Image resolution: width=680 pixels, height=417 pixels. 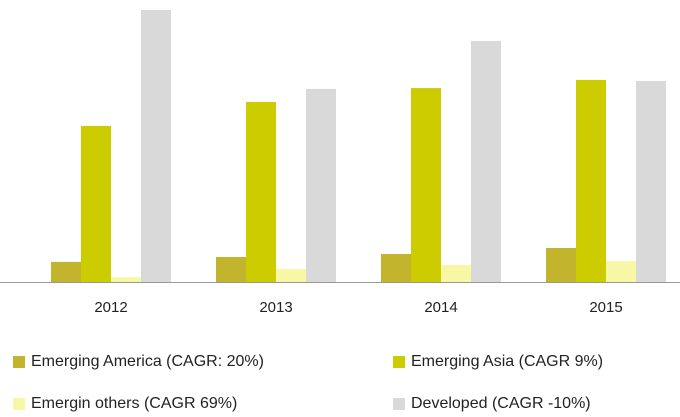 What do you see at coordinates (110, 307) in the screenshot?
I see `x-tick-label: 2012` at bounding box center [110, 307].